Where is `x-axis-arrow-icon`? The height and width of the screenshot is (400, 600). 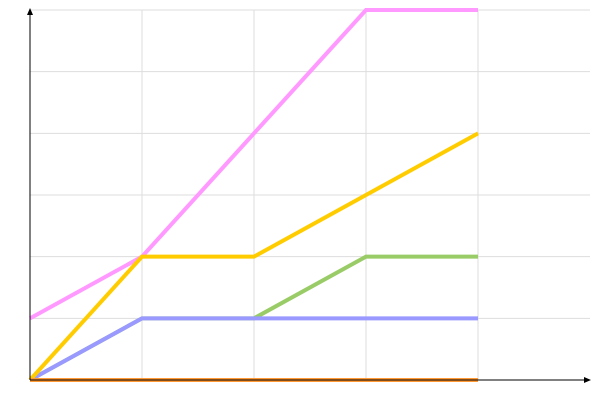 x-axis-arrow-icon is located at coordinates (587, 380).